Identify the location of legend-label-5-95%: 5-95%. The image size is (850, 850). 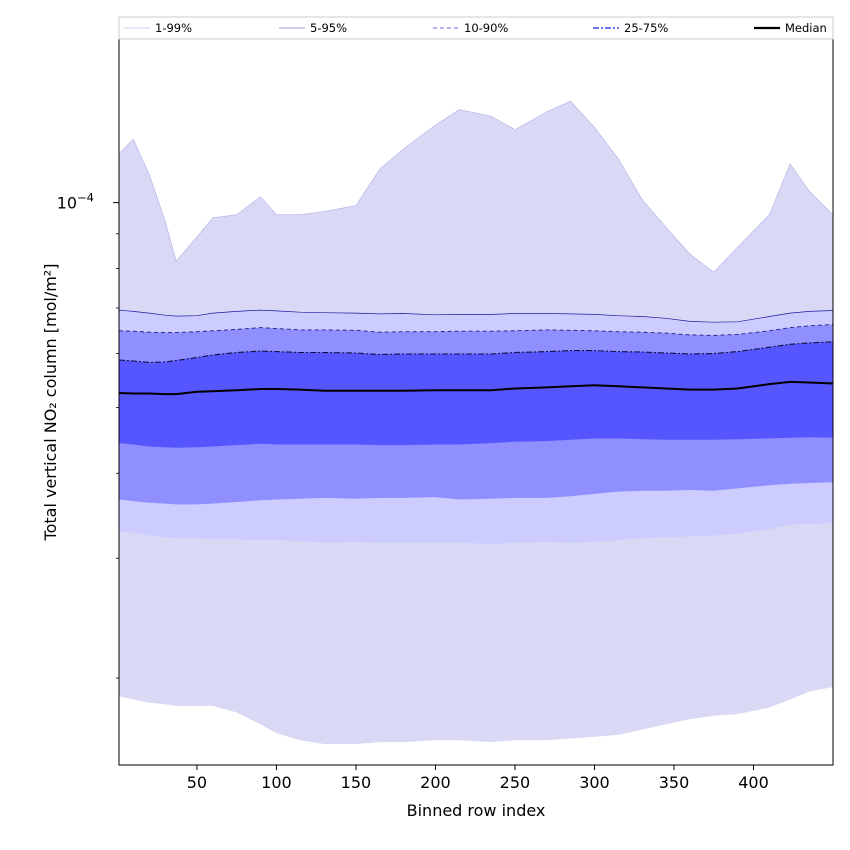
(328, 28).